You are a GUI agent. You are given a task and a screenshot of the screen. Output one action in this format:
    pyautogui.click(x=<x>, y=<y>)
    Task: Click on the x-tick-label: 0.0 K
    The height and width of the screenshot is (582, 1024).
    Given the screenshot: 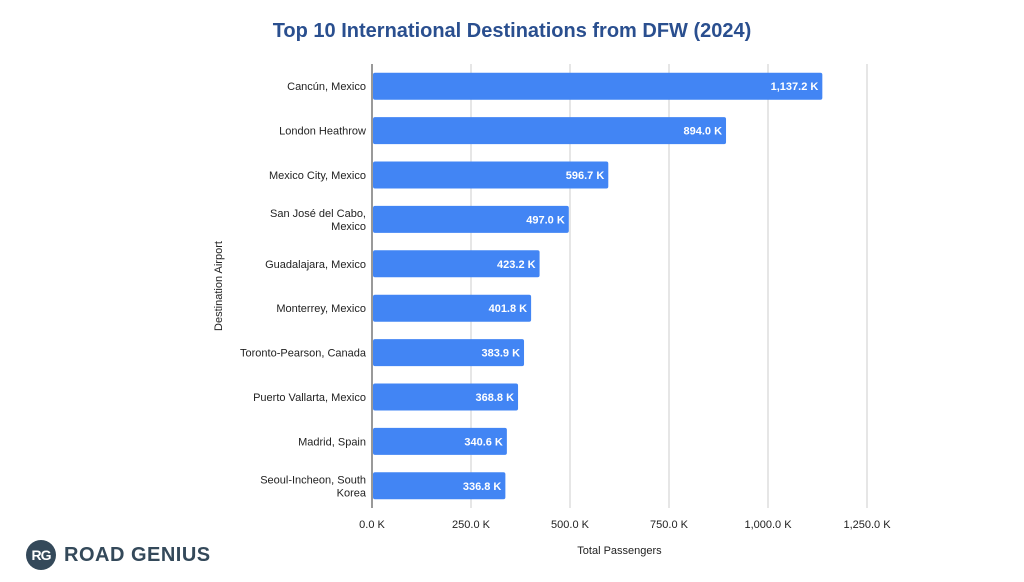 What is the action you would take?
    pyautogui.click(x=372, y=525)
    